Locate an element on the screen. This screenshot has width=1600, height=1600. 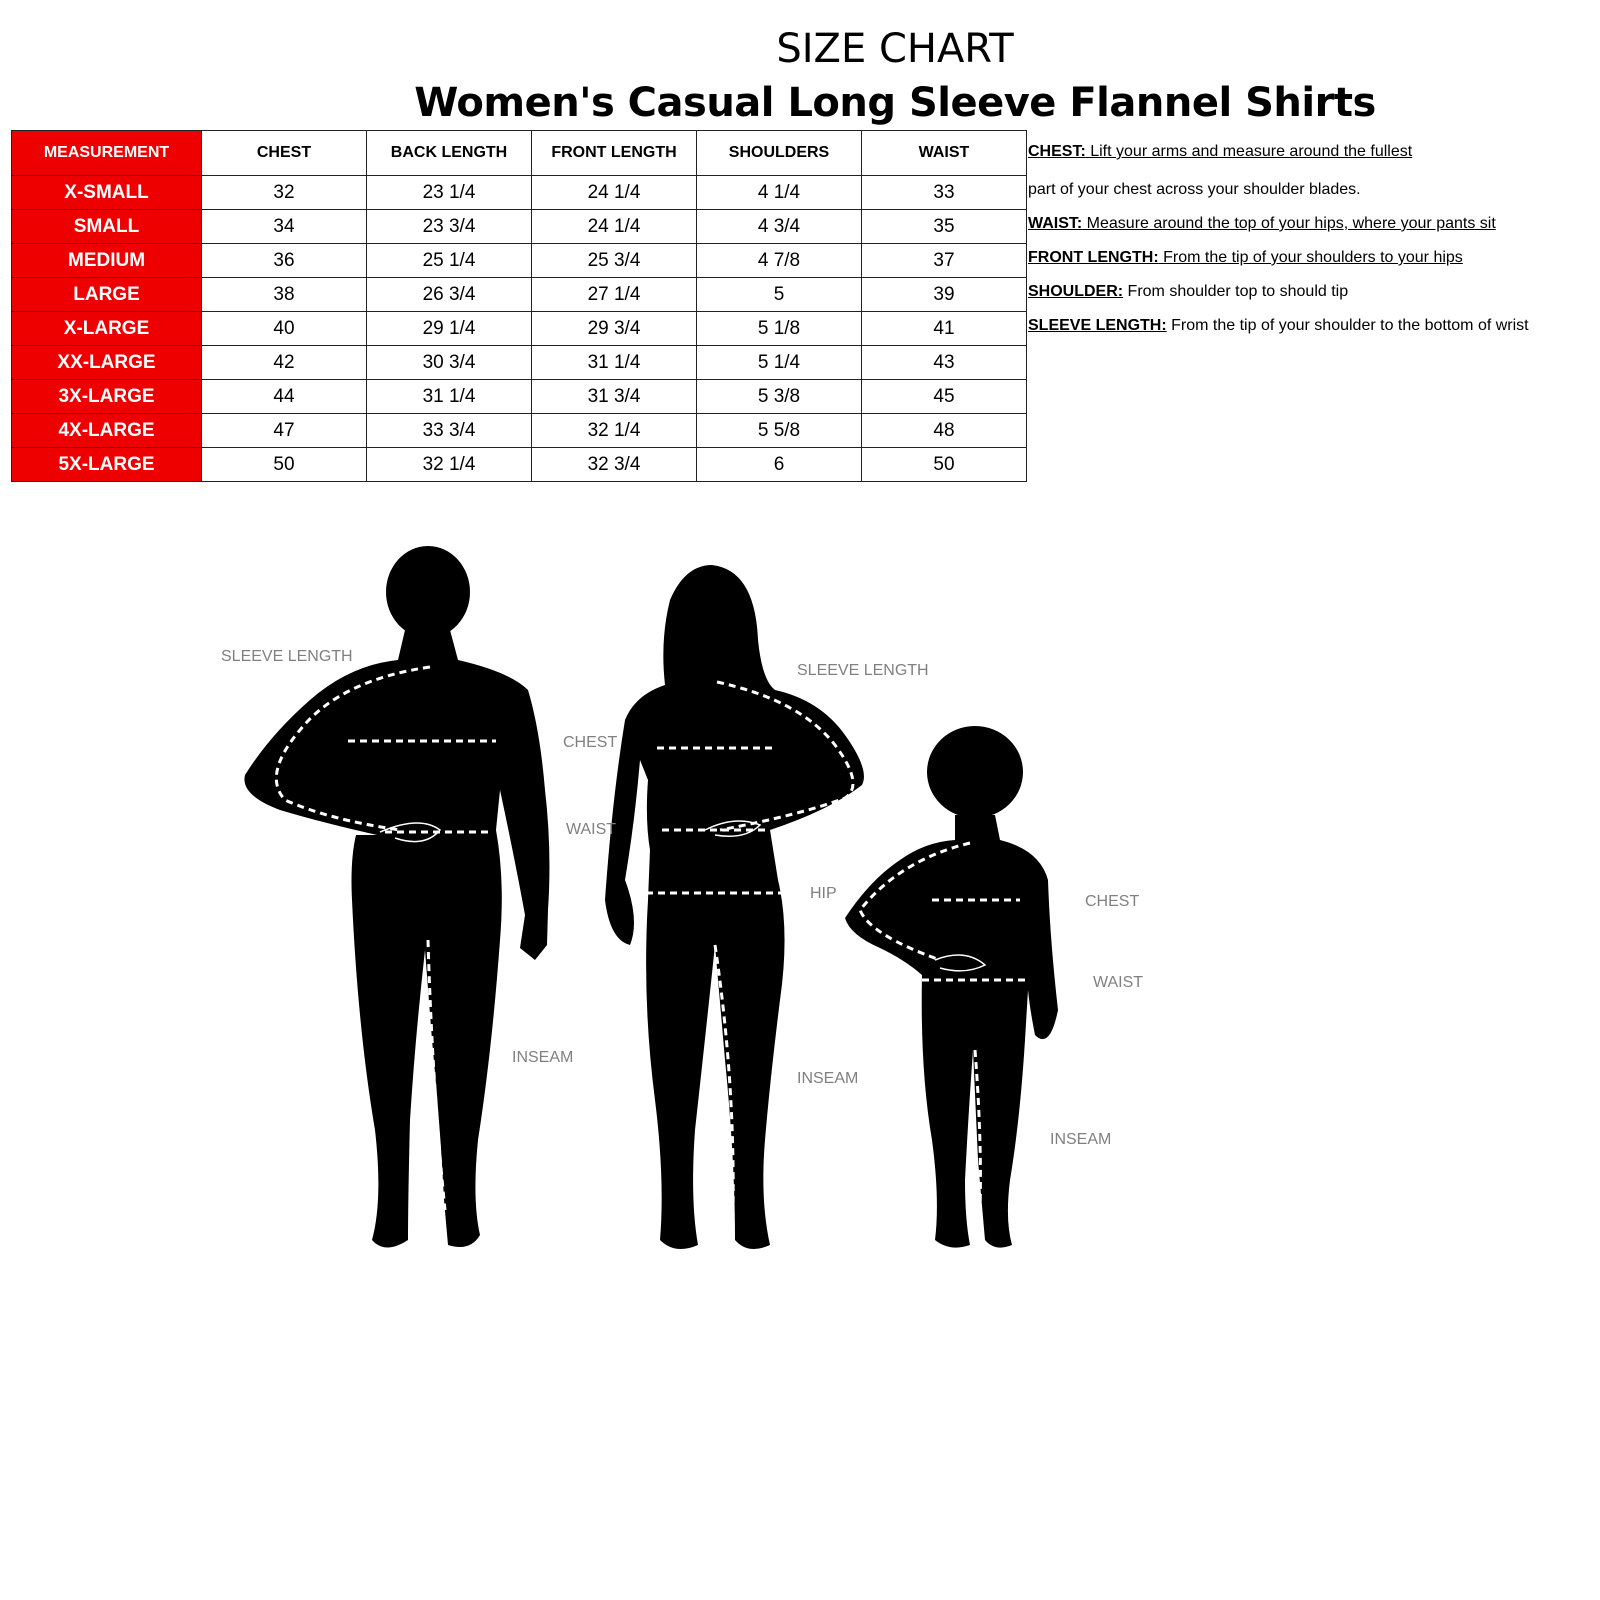
table-row: X-SMALL 32 23 1/4 24 1/4 4 1/4 33 is located at coordinates (519, 192).